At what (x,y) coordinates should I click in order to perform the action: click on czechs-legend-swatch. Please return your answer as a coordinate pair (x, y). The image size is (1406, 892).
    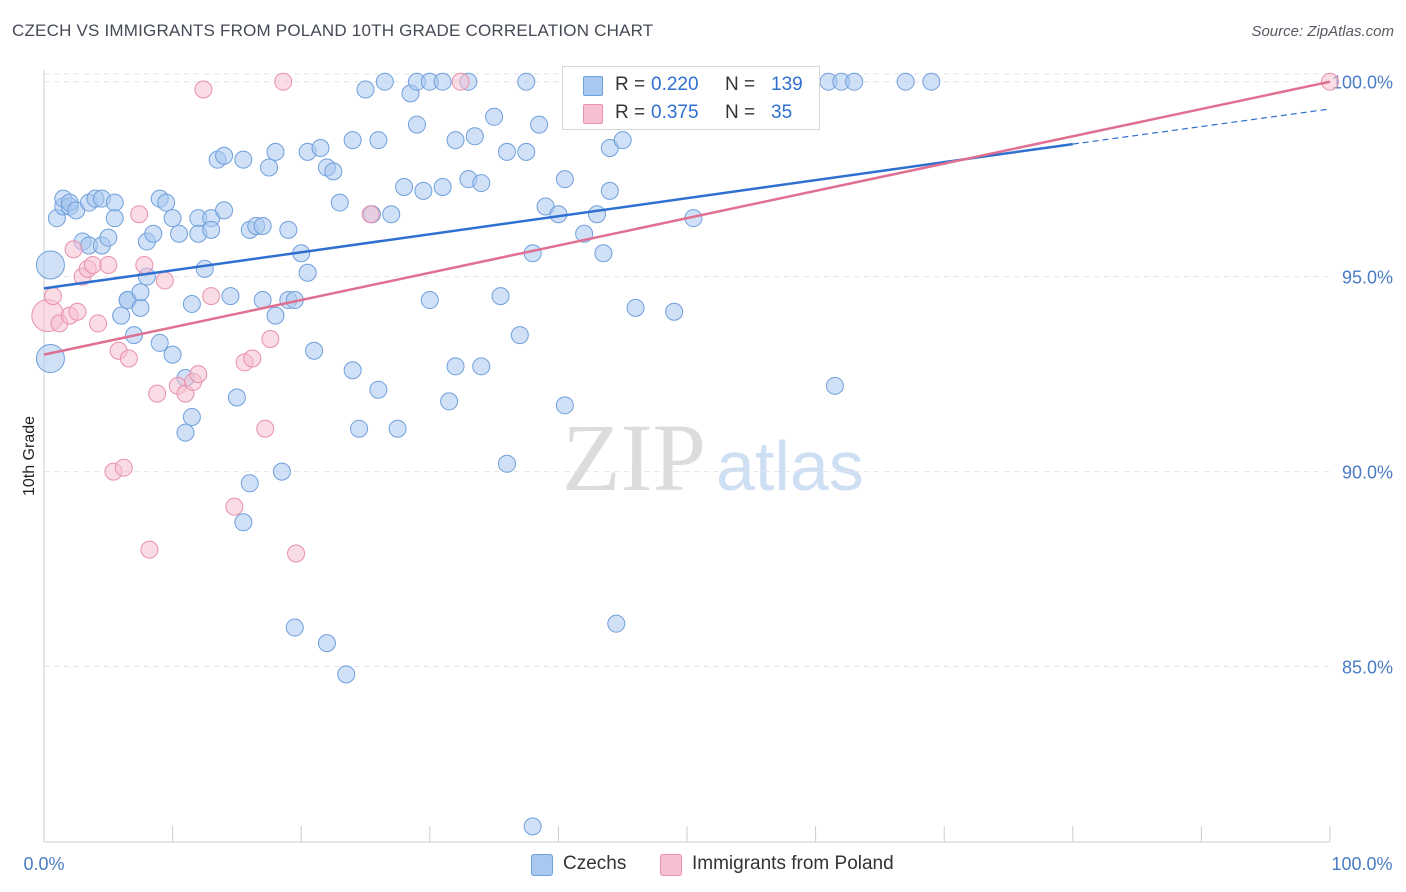
    Looking at the image, I should click on (542, 865).